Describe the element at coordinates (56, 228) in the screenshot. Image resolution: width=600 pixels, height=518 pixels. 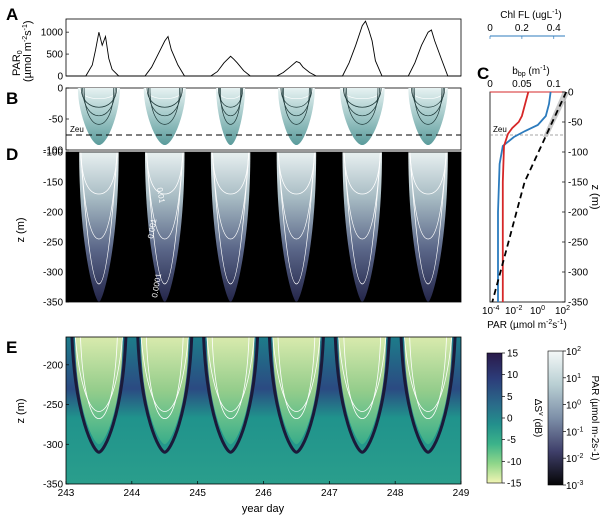
I see `panel-d-y-ticks: -100 -150 -200 -250 -300 -350` at that location.